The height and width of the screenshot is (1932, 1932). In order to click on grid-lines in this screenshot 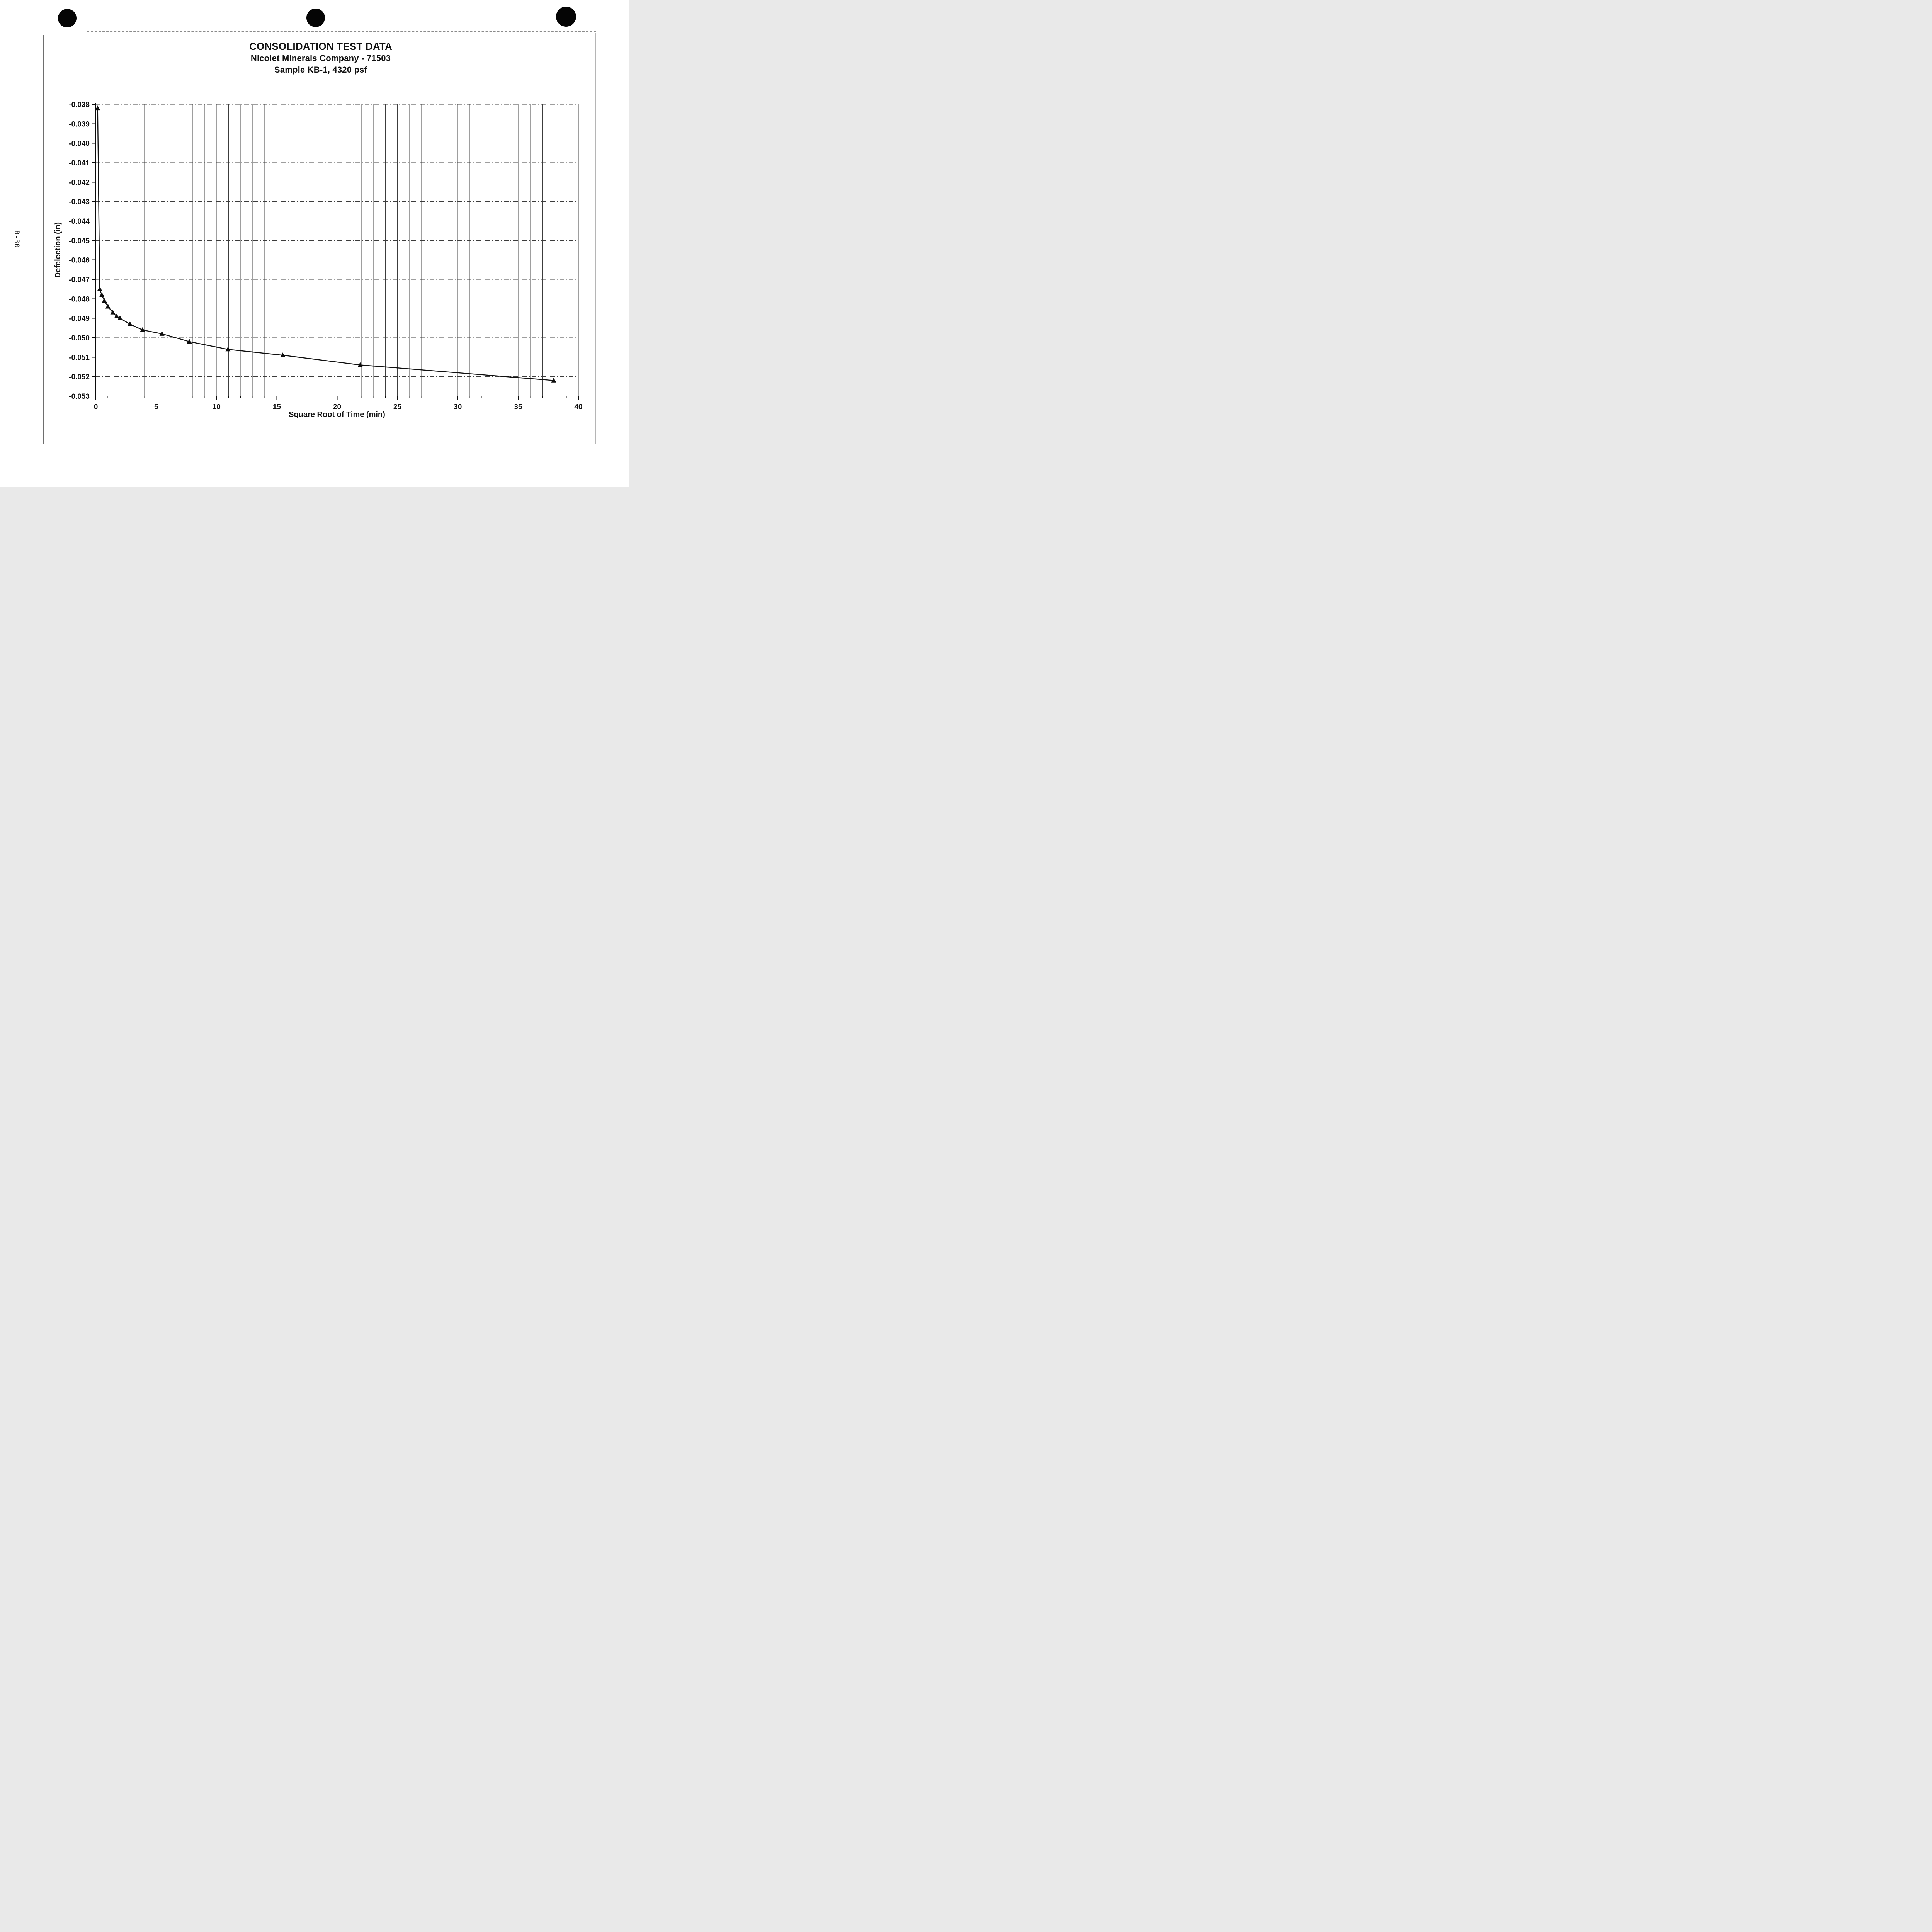, I will do `click(337, 250)`.